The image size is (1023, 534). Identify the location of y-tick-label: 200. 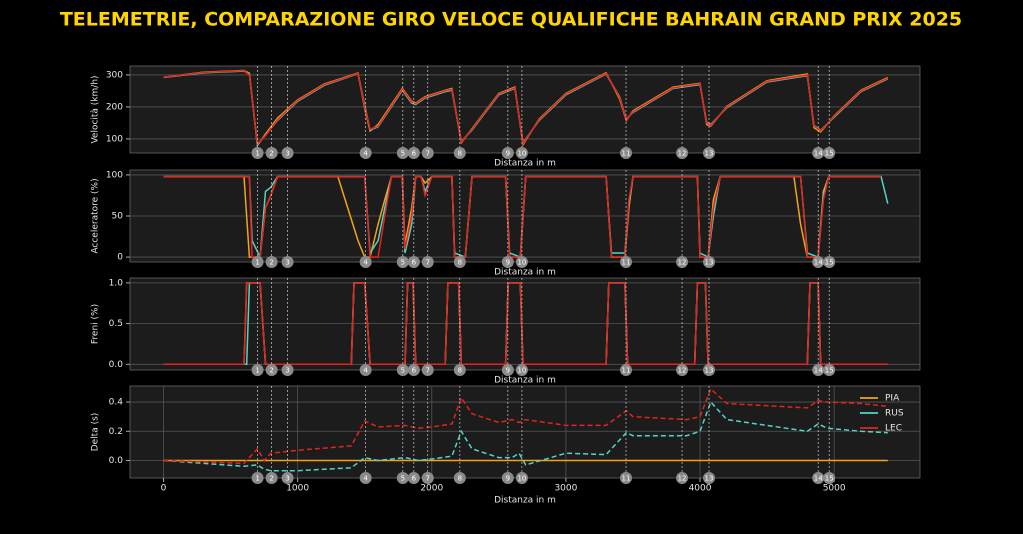
(114, 107).